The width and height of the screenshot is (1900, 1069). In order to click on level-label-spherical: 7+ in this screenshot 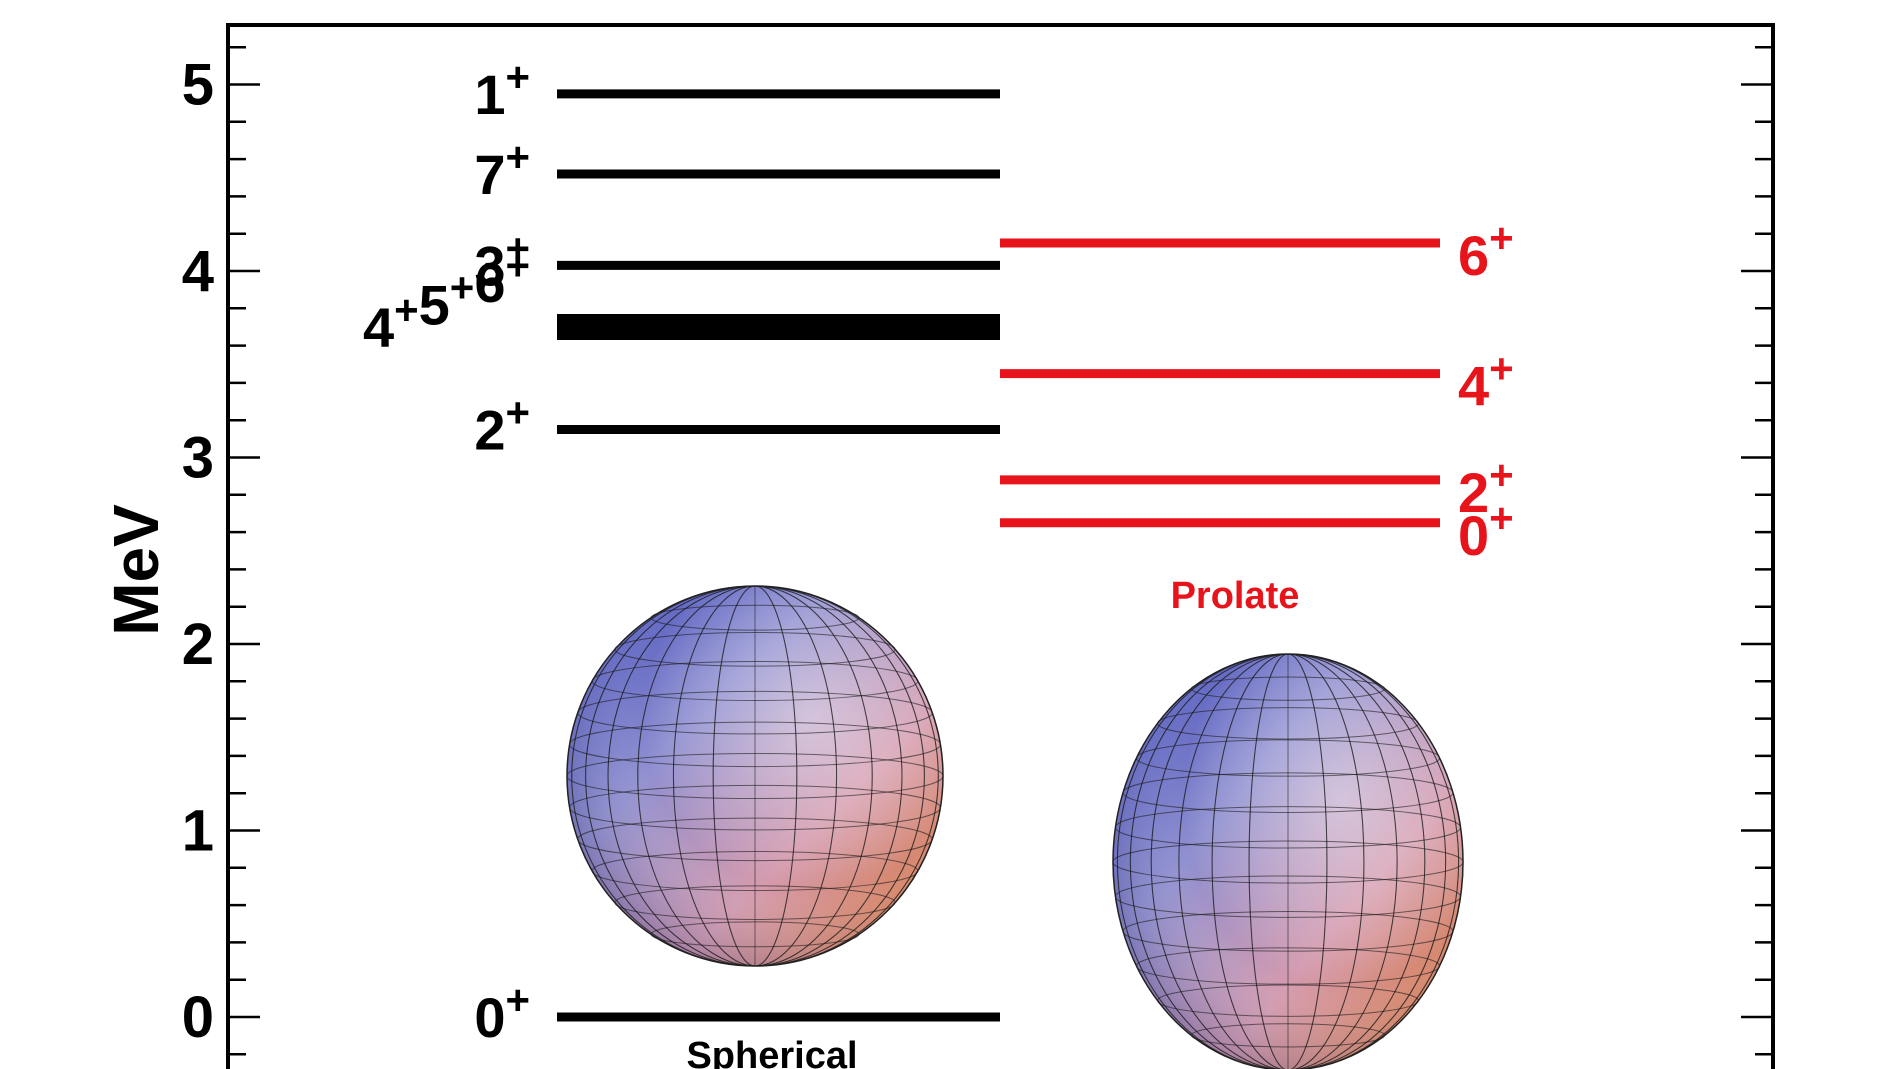, I will do `click(502, 170)`.